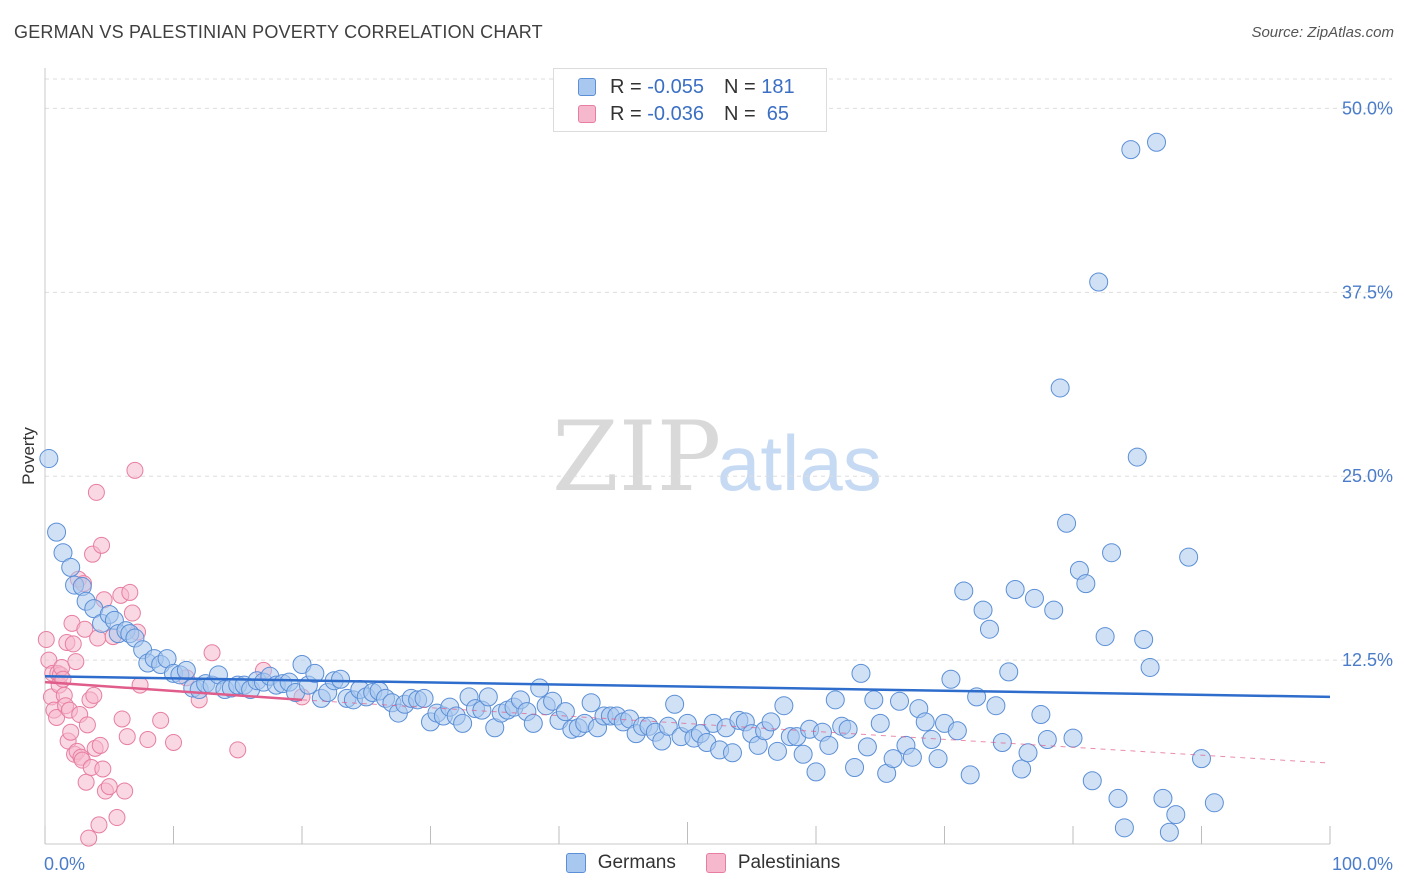 The image size is (1406, 892). I want to click on blue-swatch, so click(587, 87).